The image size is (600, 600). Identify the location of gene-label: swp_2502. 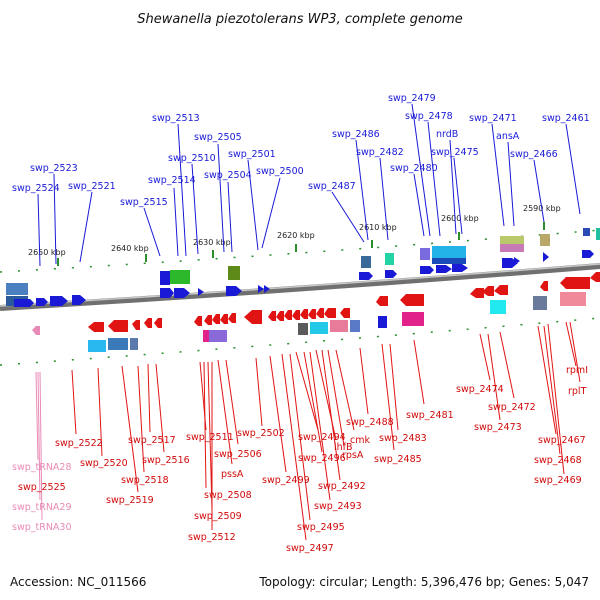
(261, 433).